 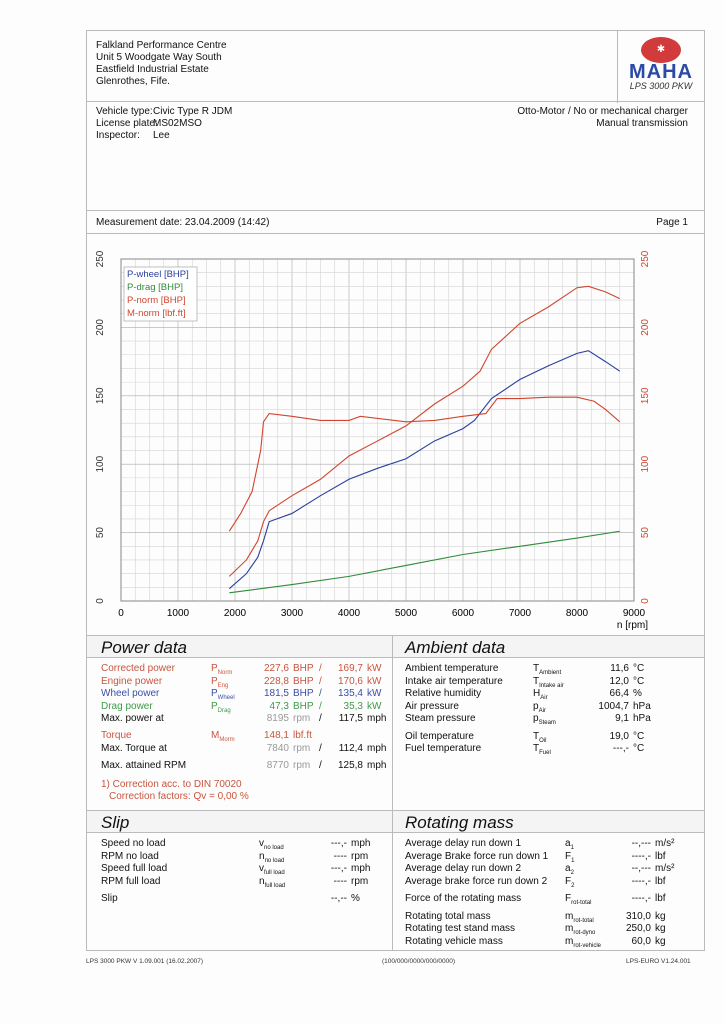 What do you see at coordinates (573, 860) in the screenshot?
I see `symbol-subscript: 1` at bounding box center [573, 860].